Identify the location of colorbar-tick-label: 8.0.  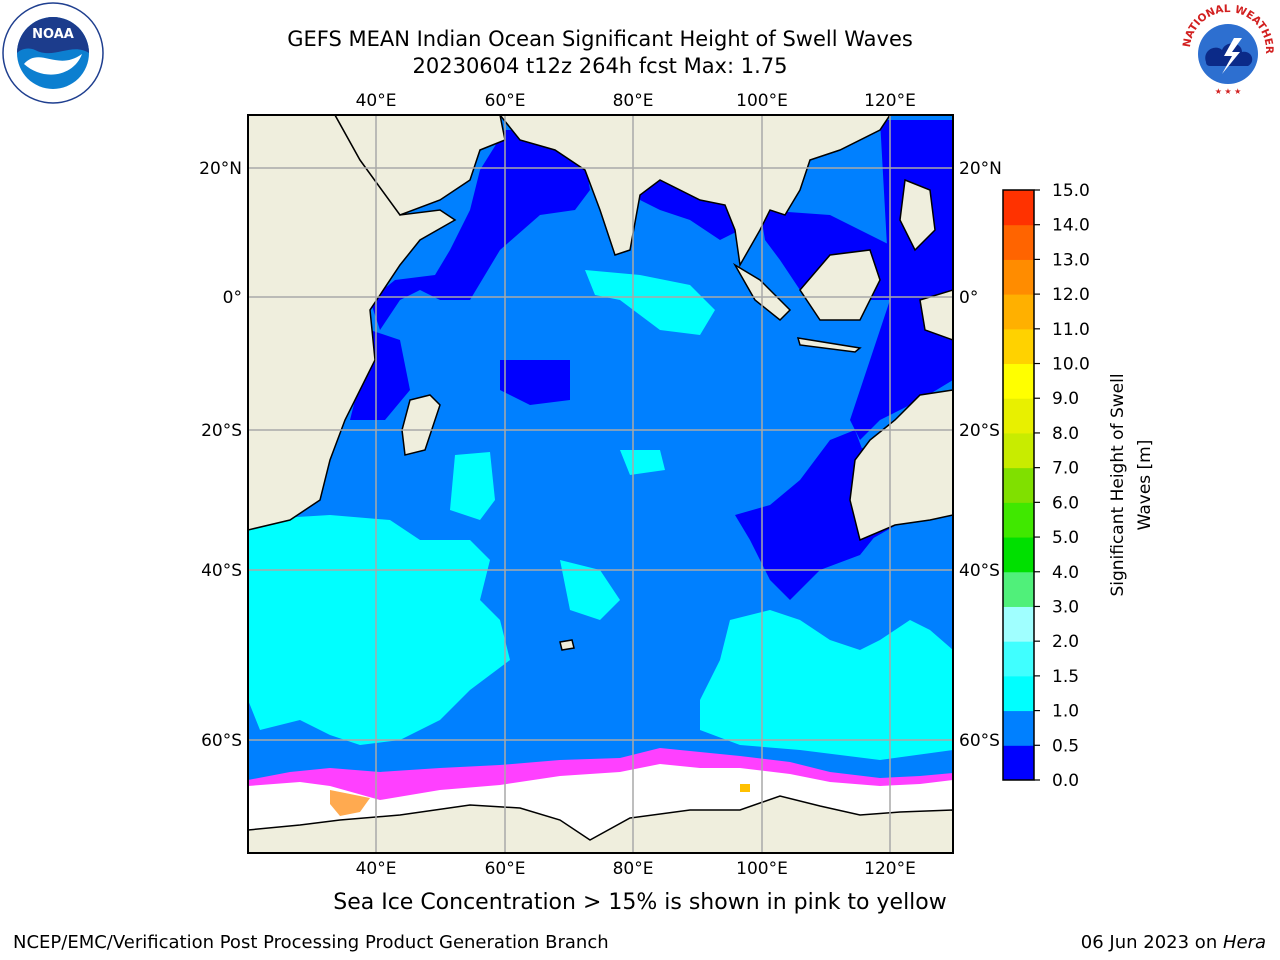
(1065, 434).